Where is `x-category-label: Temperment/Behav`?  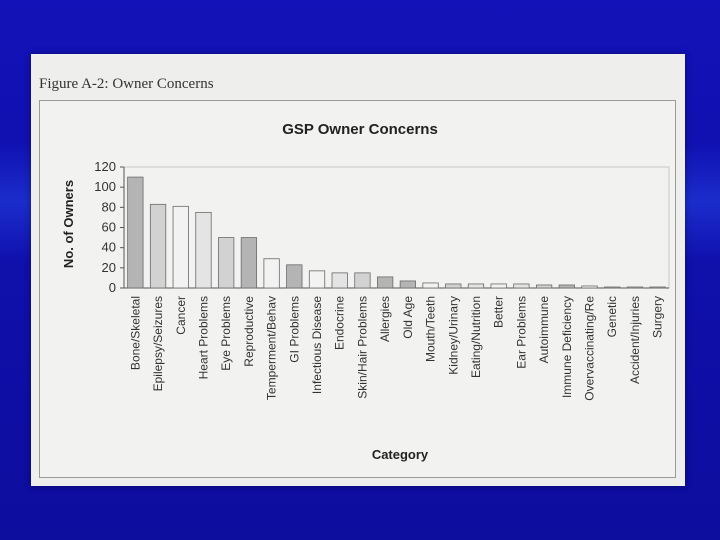 x-category-label: Temperment/Behav is located at coordinates (272, 348).